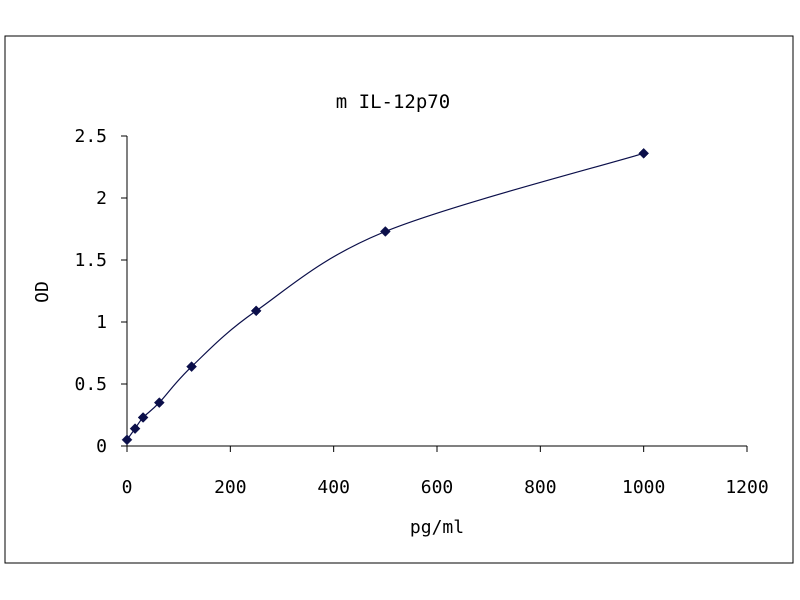 This screenshot has height=600, width=800. I want to click on y-tick-label: 0.5, so click(90, 384).